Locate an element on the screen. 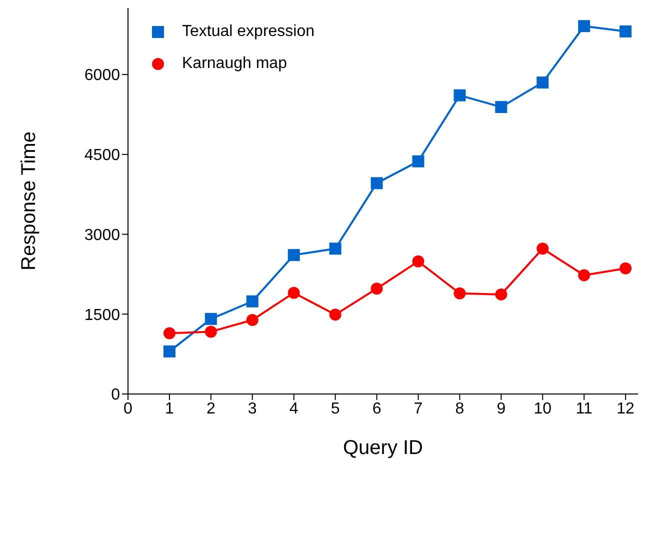  x-tick-label: 7 is located at coordinates (418, 409).